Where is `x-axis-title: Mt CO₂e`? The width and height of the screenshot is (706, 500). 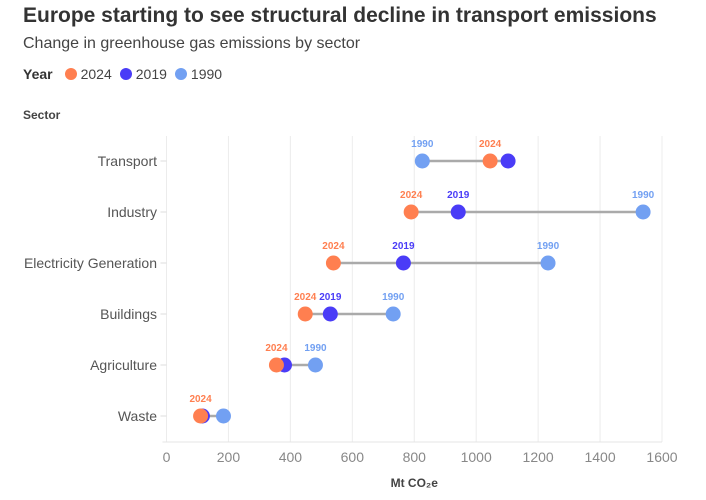
x-axis-title: Mt CO₂e is located at coordinates (415, 483).